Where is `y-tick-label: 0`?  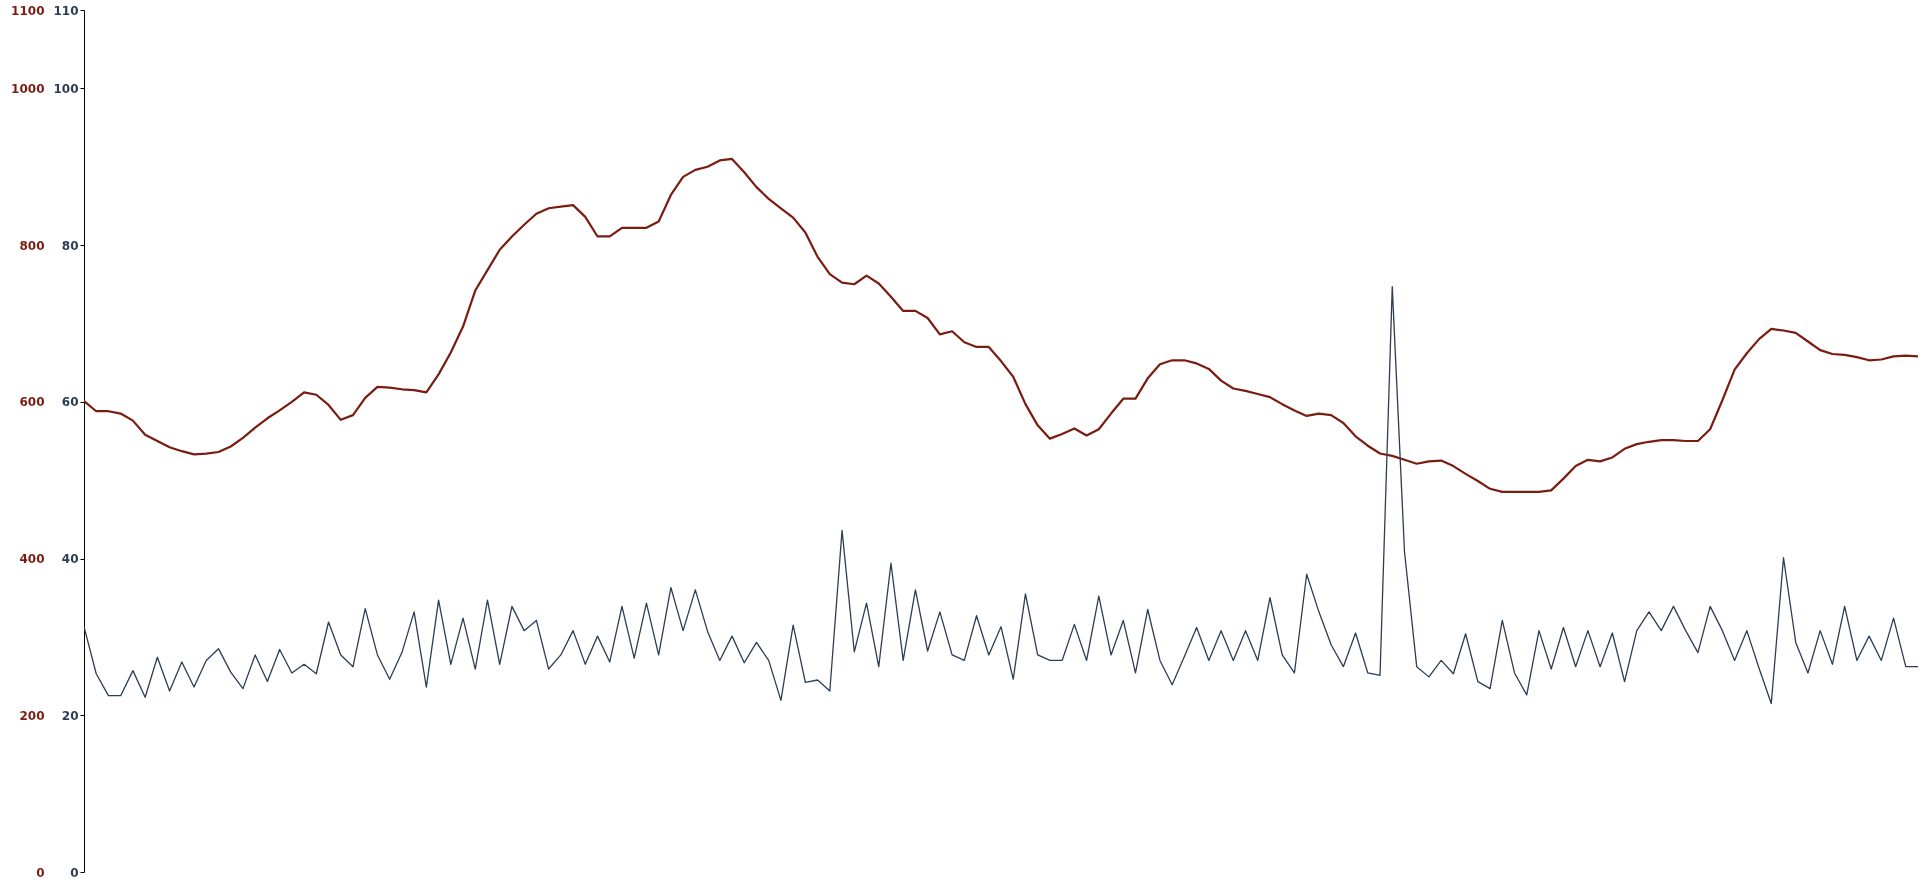
y-tick-label: 0 is located at coordinates (40, 872).